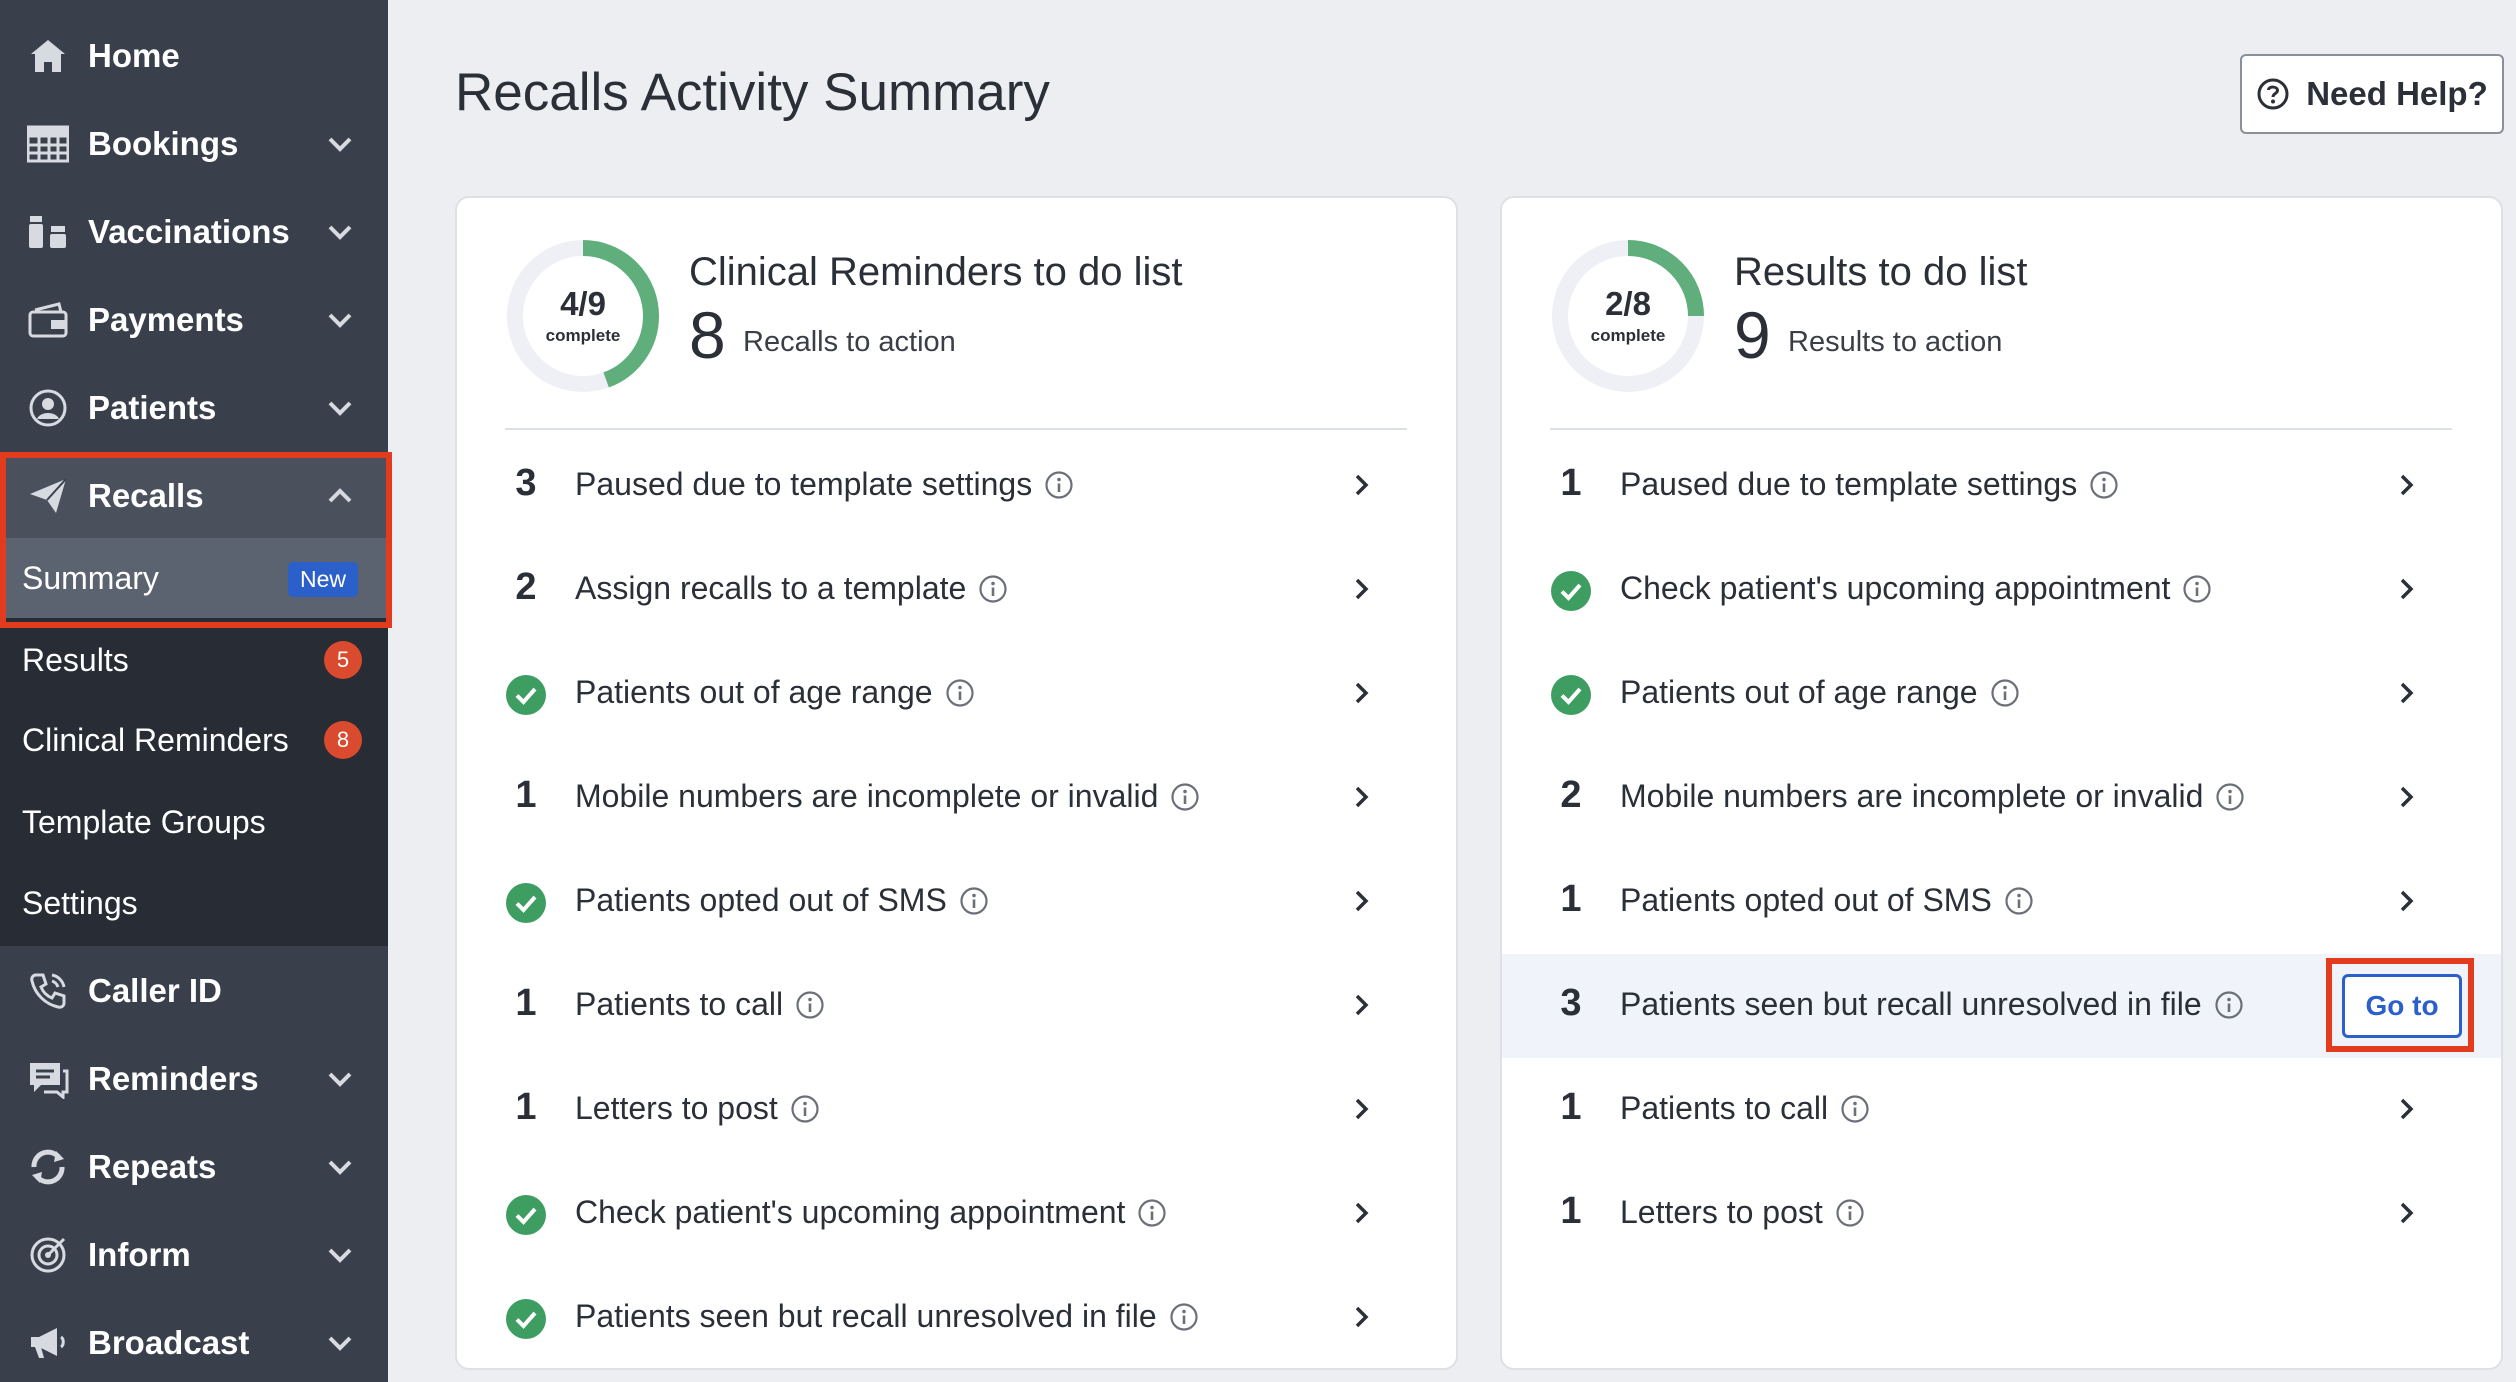 This screenshot has height=1382, width=2516. Describe the element at coordinates (2402, 1006) in the screenshot. I see `go-to-button: Go to` at that location.